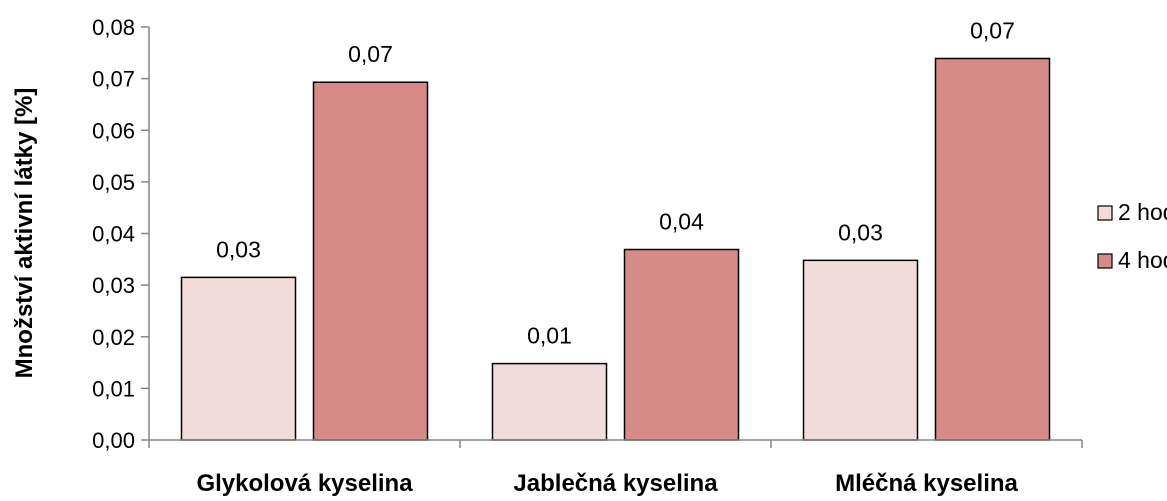  I want to click on legend-label: 2 hod, so click(1142, 212).